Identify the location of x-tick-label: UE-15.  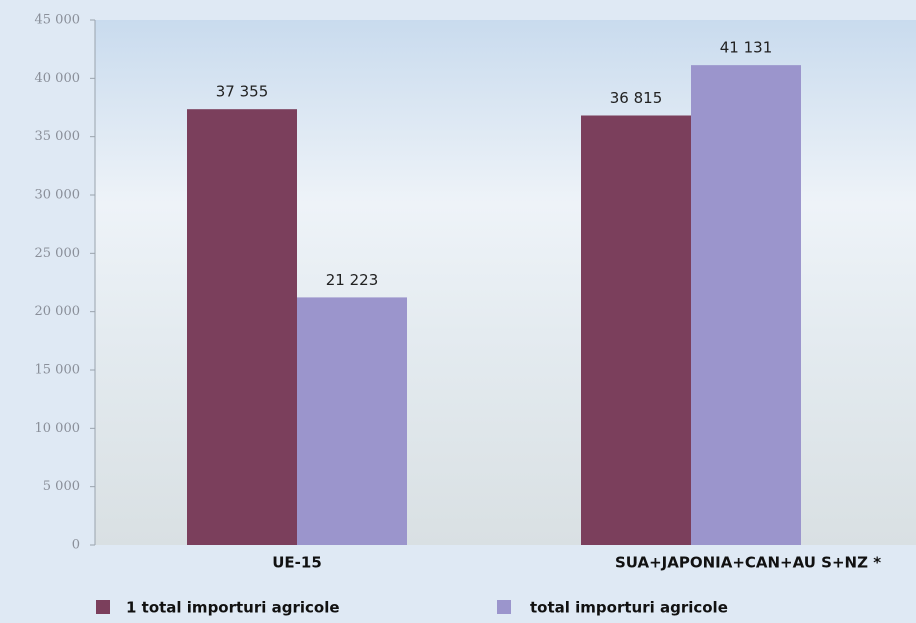
(297, 563).